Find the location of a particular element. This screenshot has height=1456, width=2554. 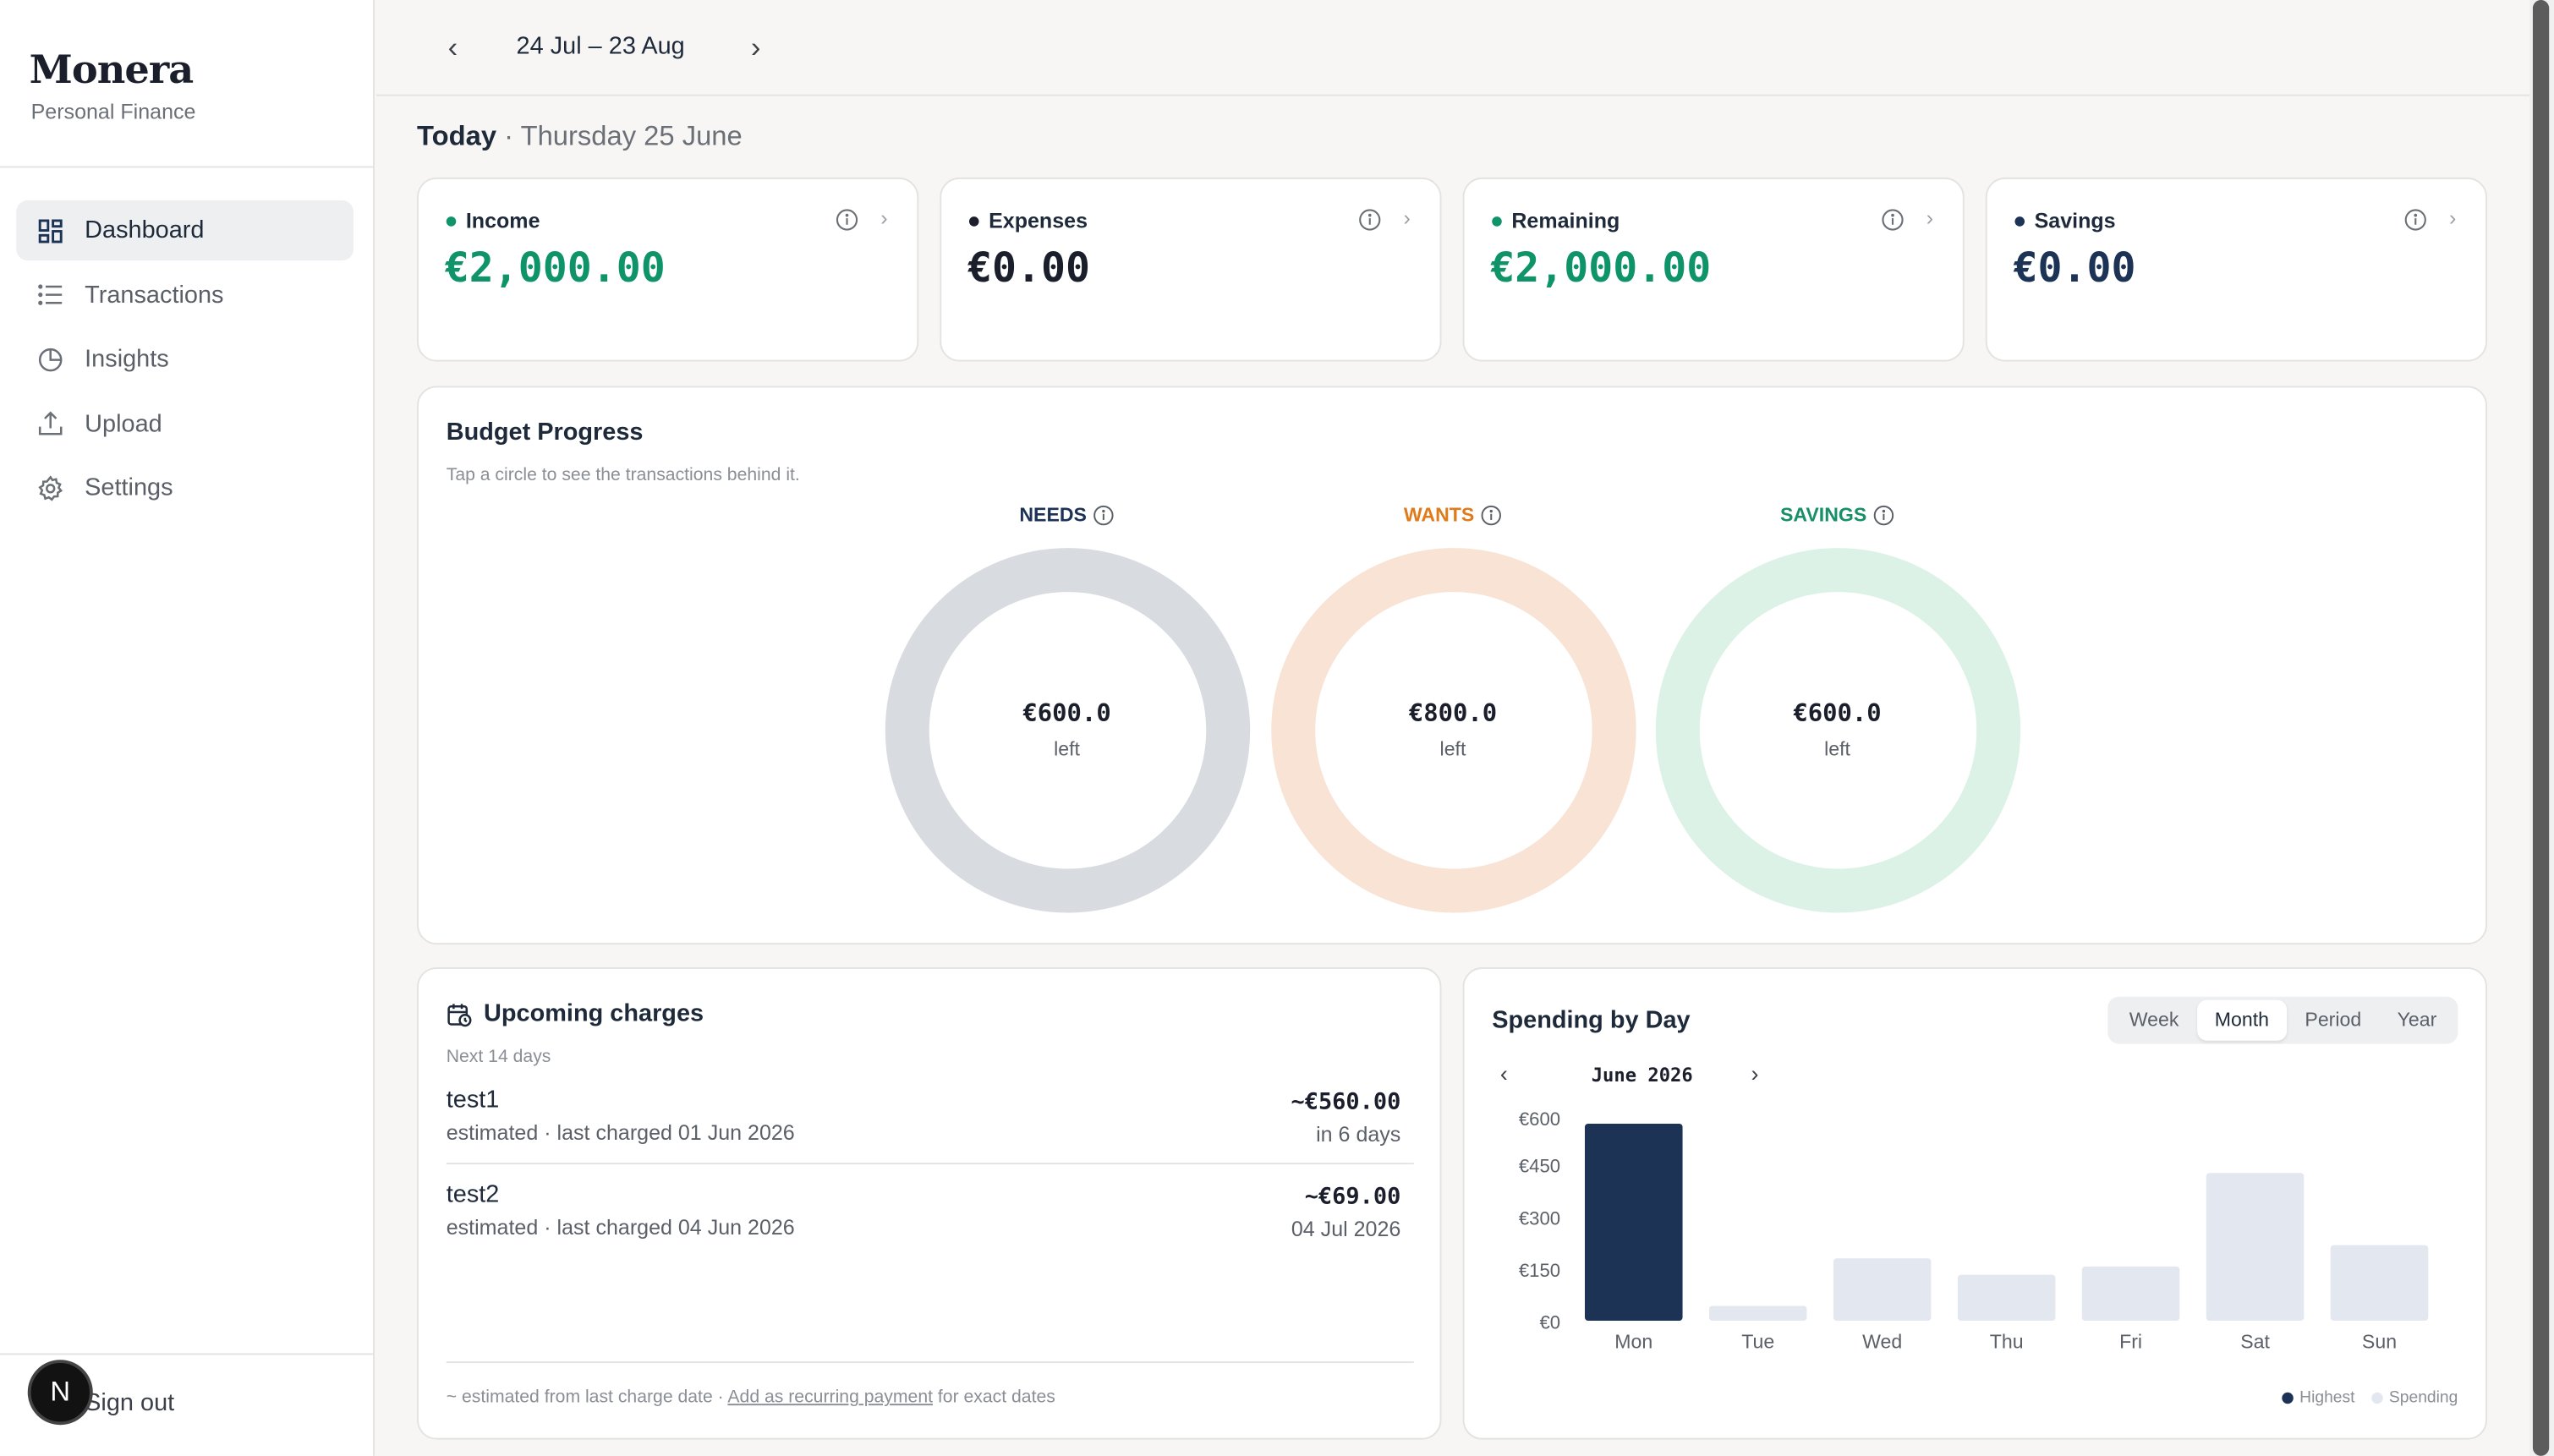

x-tick-label: Mon is located at coordinates (1633, 1342).